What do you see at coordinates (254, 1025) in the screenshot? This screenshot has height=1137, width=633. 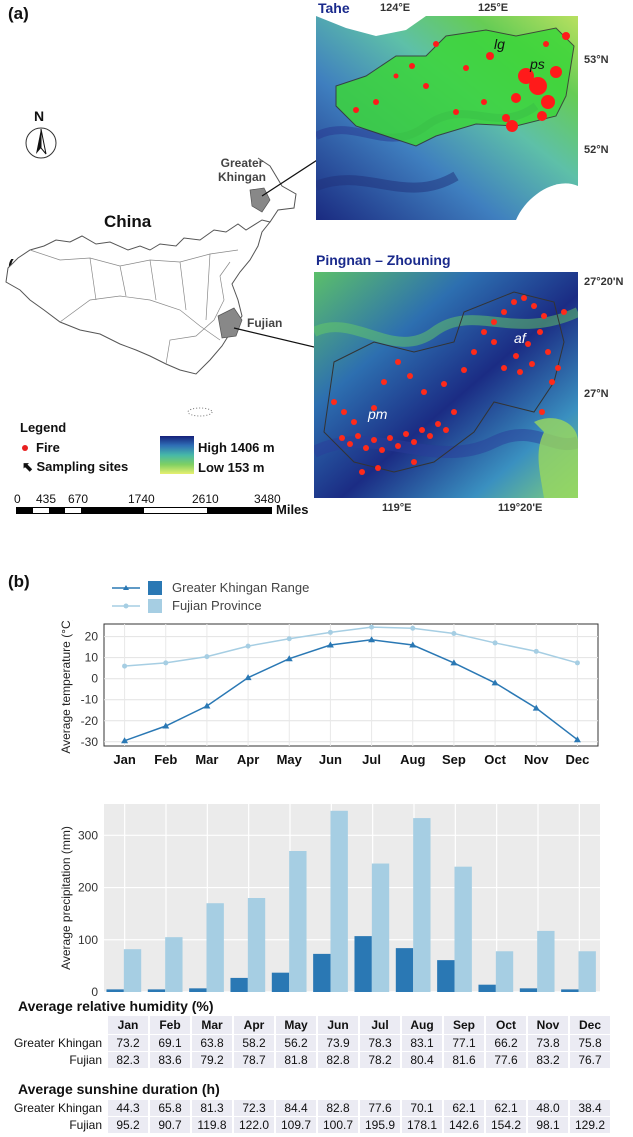 I see `table-header-cell: Apr` at bounding box center [254, 1025].